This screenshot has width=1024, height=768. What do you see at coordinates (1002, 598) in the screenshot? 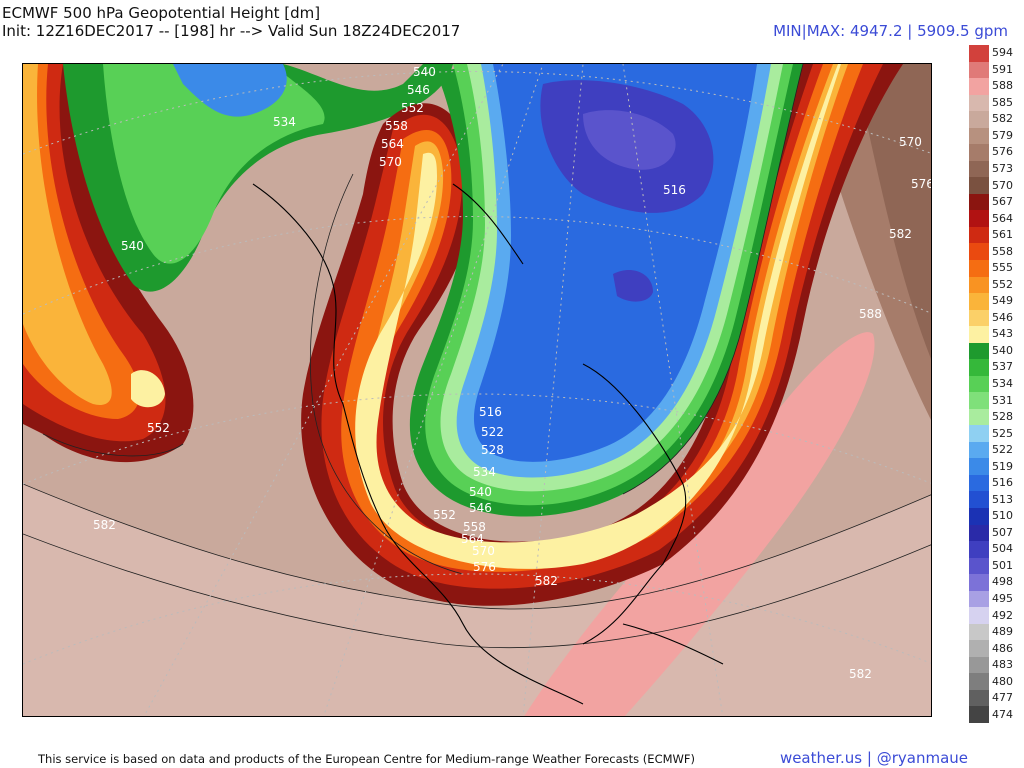
I see `colorbar-level-label: 495` at bounding box center [1002, 598].